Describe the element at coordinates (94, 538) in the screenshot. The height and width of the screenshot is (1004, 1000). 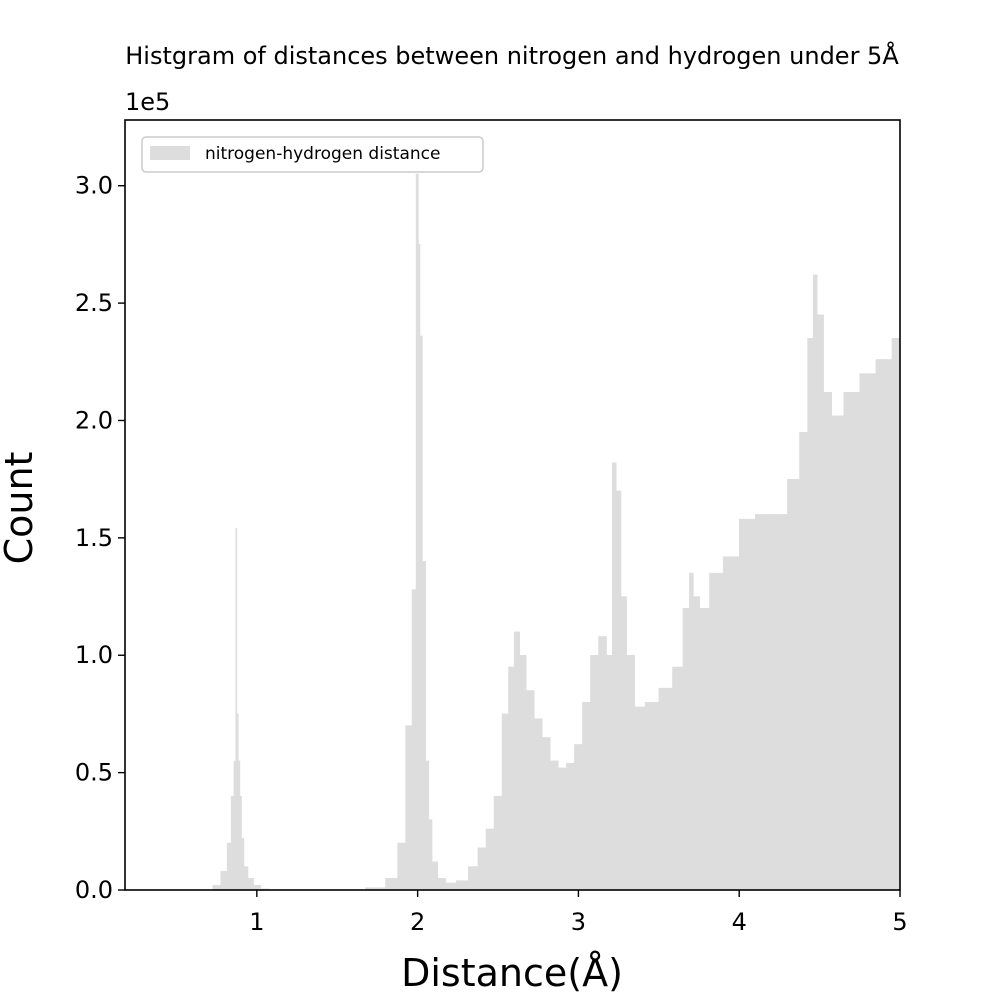
I see `y-tick-label: 1.5` at that location.